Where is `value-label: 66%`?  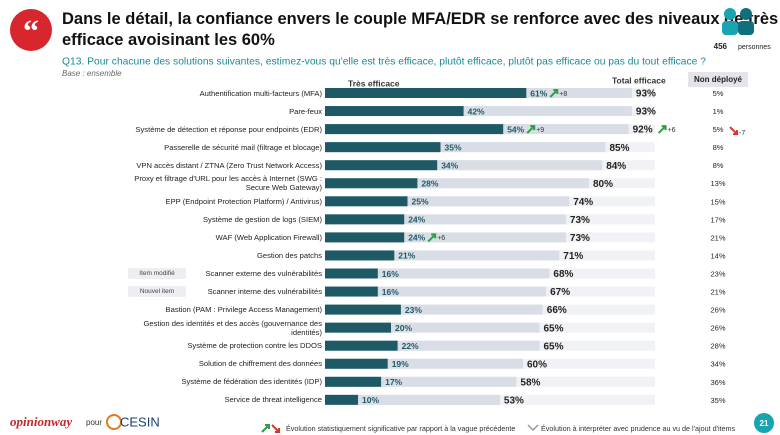 value-label: 66% is located at coordinates (557, 310).